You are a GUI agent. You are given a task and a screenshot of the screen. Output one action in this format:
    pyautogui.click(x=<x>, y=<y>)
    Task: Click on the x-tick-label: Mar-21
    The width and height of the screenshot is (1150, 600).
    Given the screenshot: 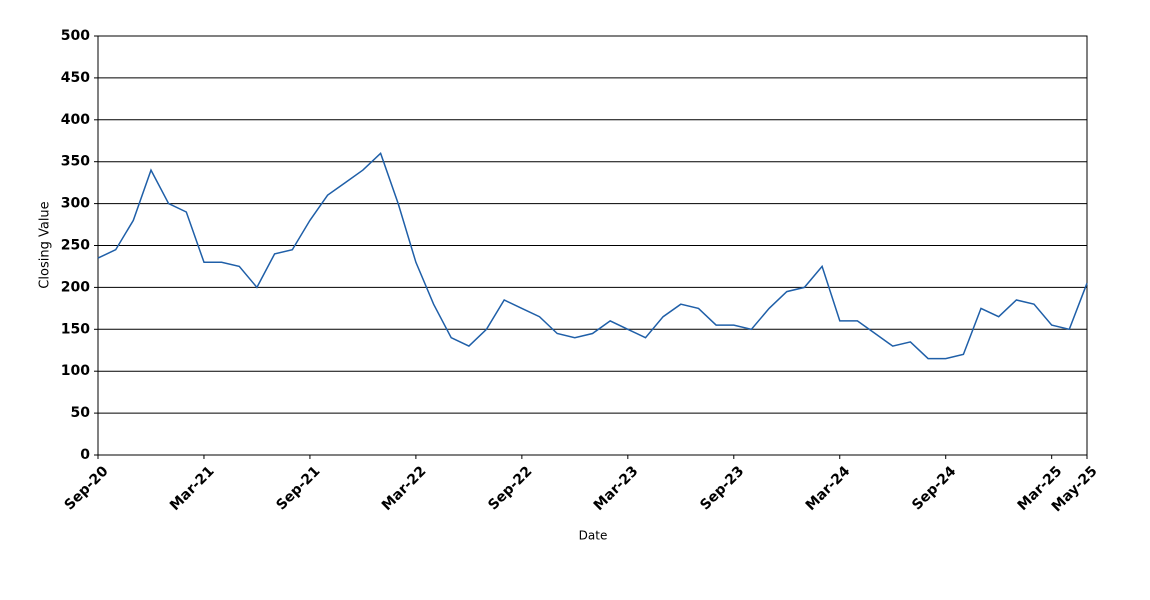 What is the action you would take?
    pyautogui.click(x=192, y=488)
    